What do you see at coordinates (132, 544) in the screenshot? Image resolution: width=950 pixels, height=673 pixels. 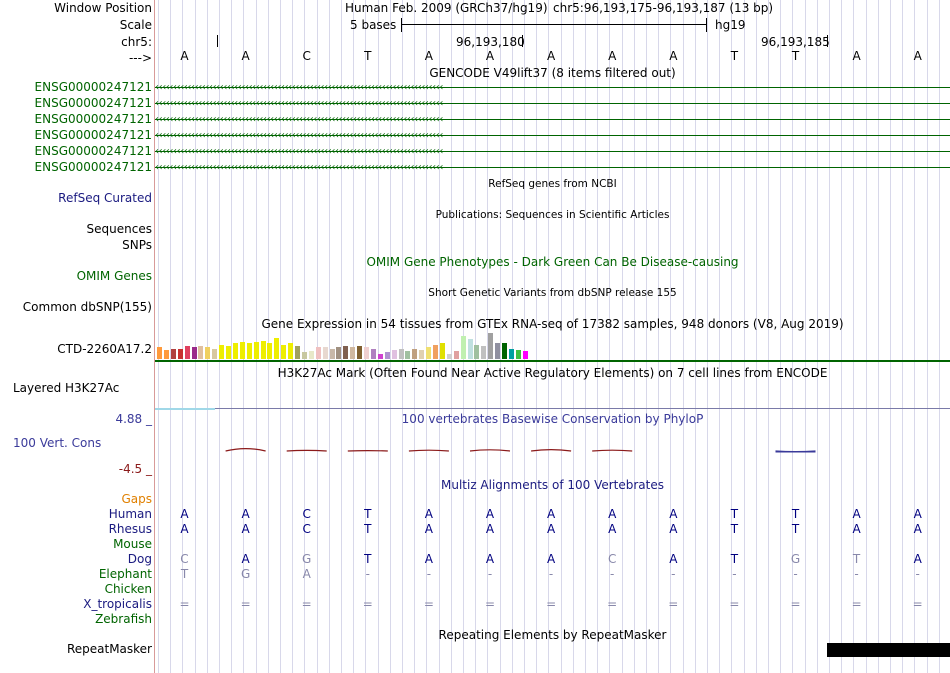 I see `species-label: Mouse` at bounding box center [132, 544].